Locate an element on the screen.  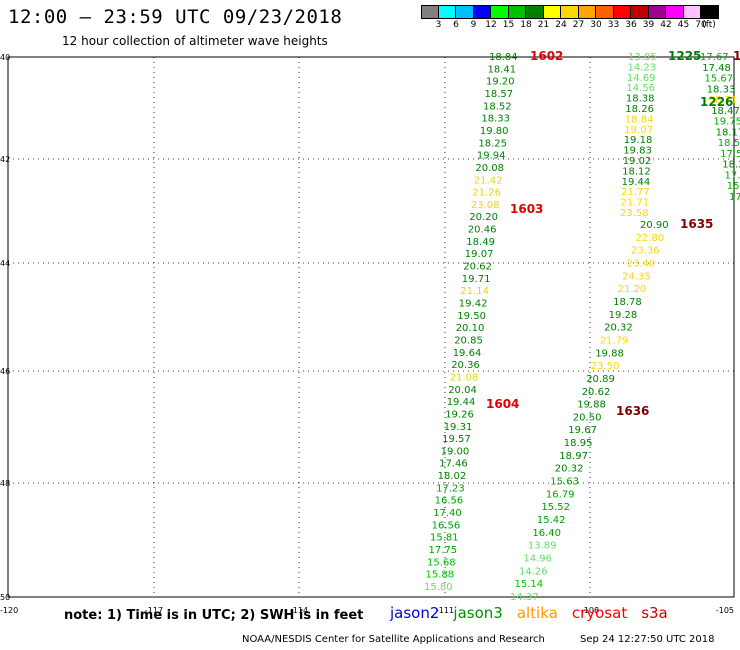
pass-time-label: 1 is located at coordinates (736, 56).